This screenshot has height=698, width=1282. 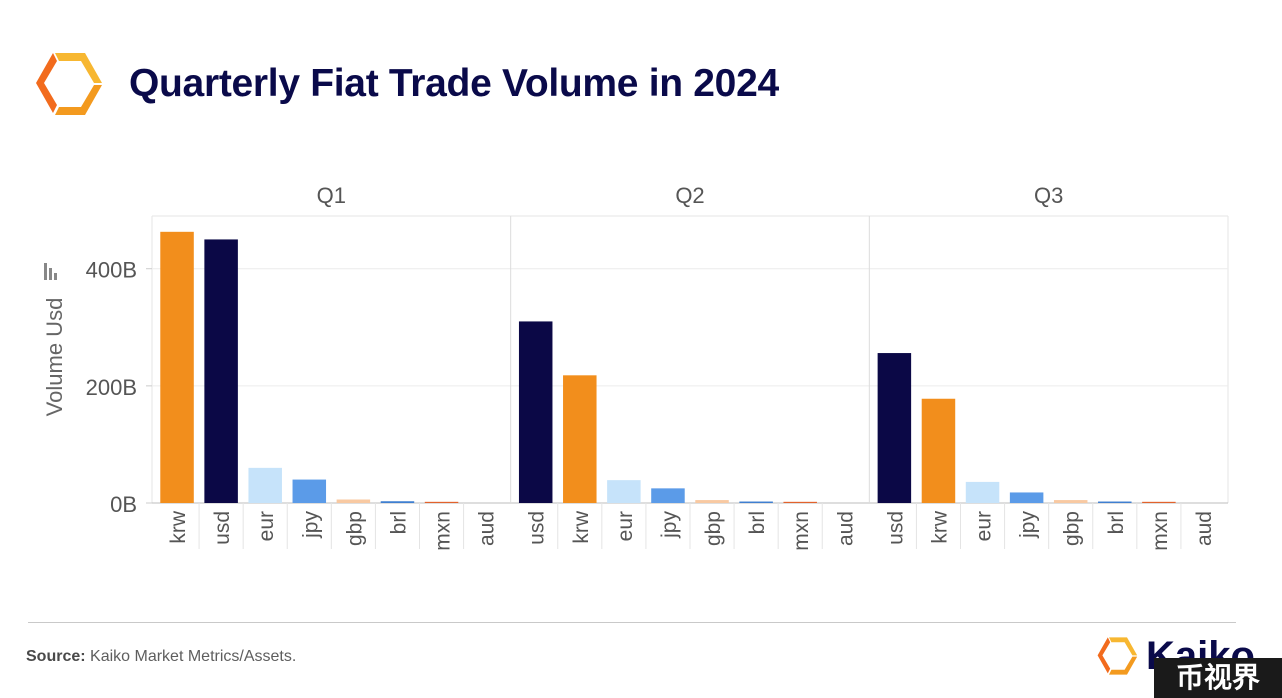 I want to click on y-tick-label: 0B, so click(x=123, y=504).